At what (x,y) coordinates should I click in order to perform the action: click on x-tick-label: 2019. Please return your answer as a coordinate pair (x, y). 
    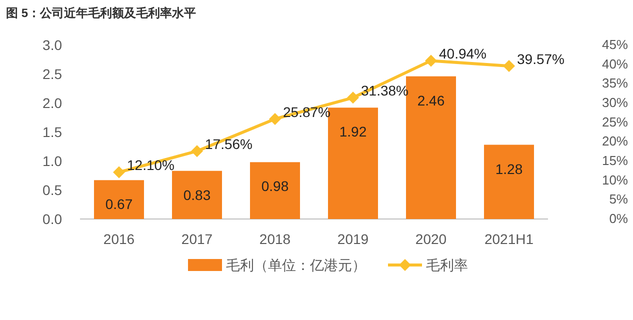
    Looking at the image, I should click on (353, 239).